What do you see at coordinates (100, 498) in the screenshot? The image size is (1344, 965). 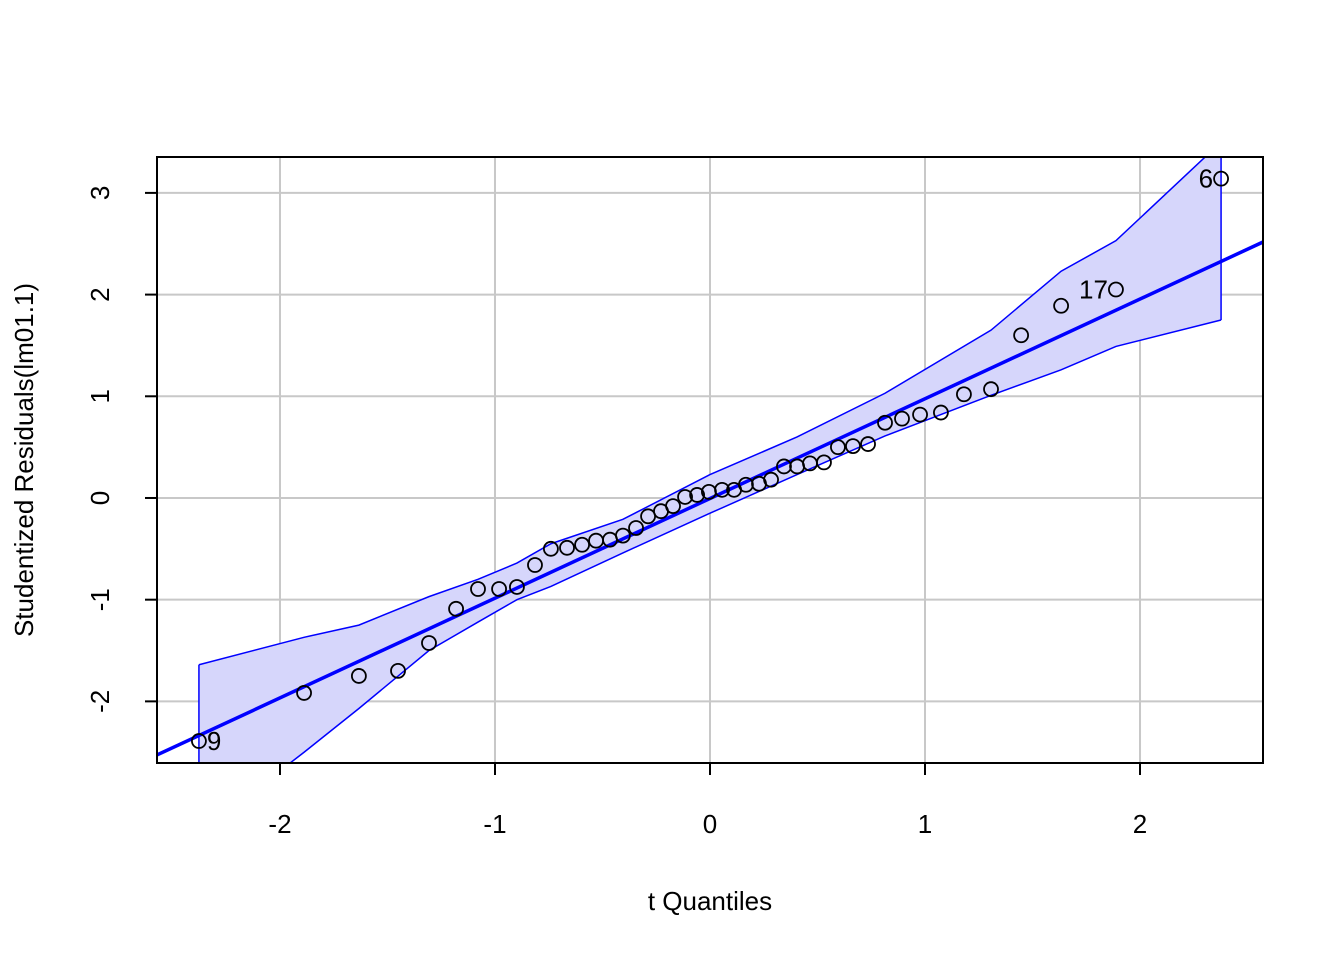 I see `y-tick-label: 0` at bounding box center [100, 498].